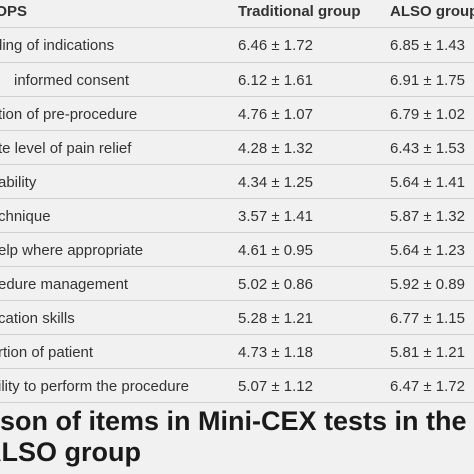 The width and height of the screenshot is (474, 474). I want to click on also-value: 5.87 ± 1.32, so click(427, 216).